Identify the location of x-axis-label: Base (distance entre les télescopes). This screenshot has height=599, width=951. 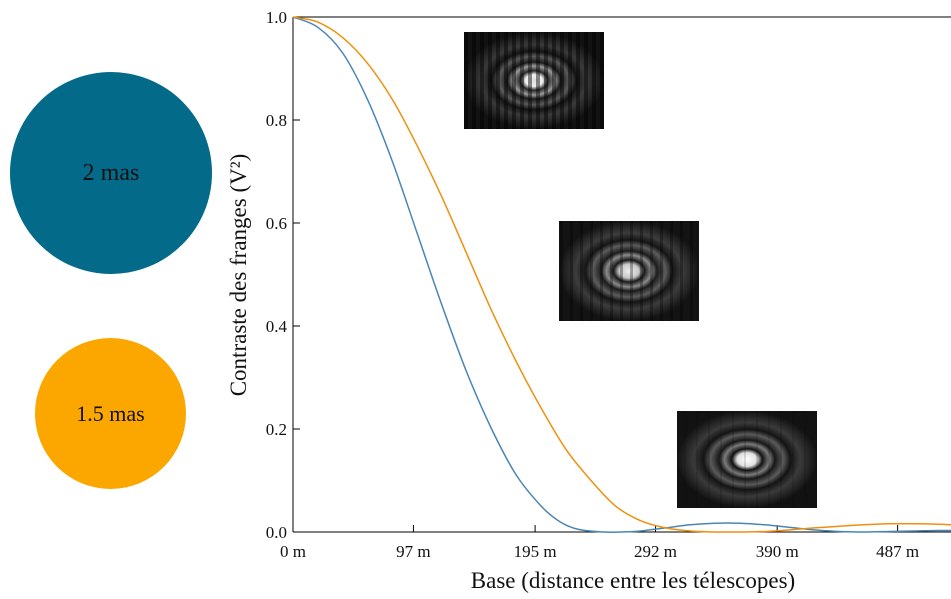
(633, 580).